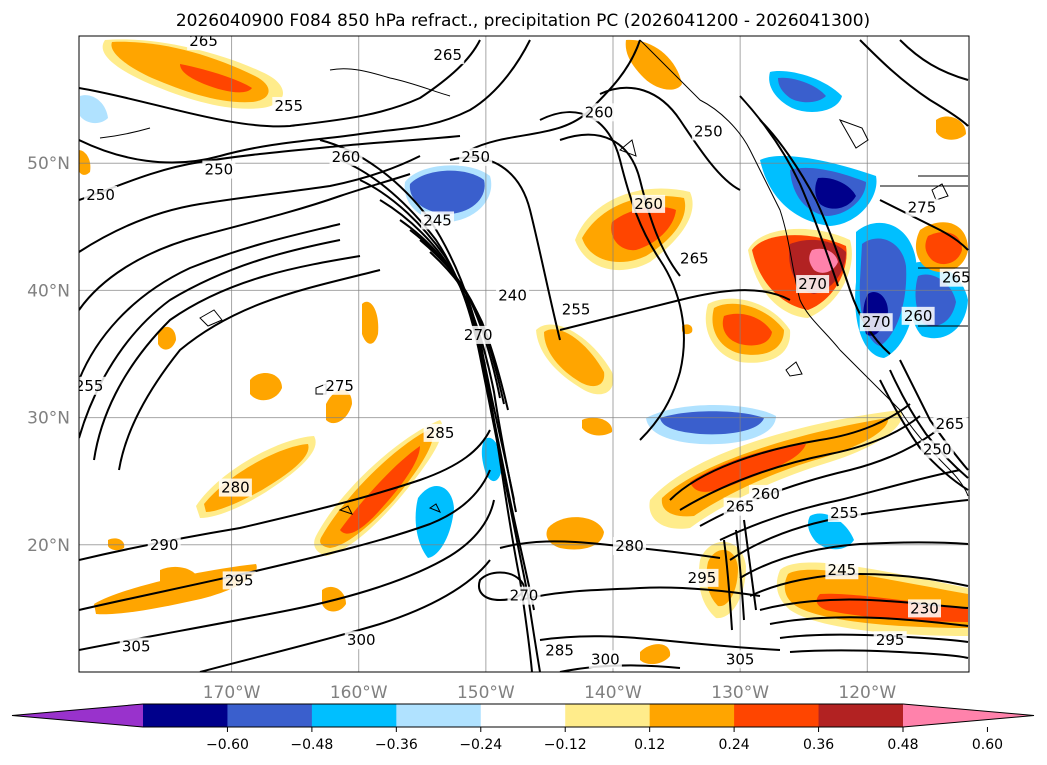 The height and width of the screenshot is (765, 1047). I want to click on colorbar-tick-label: −0.48, so click(311, 745).